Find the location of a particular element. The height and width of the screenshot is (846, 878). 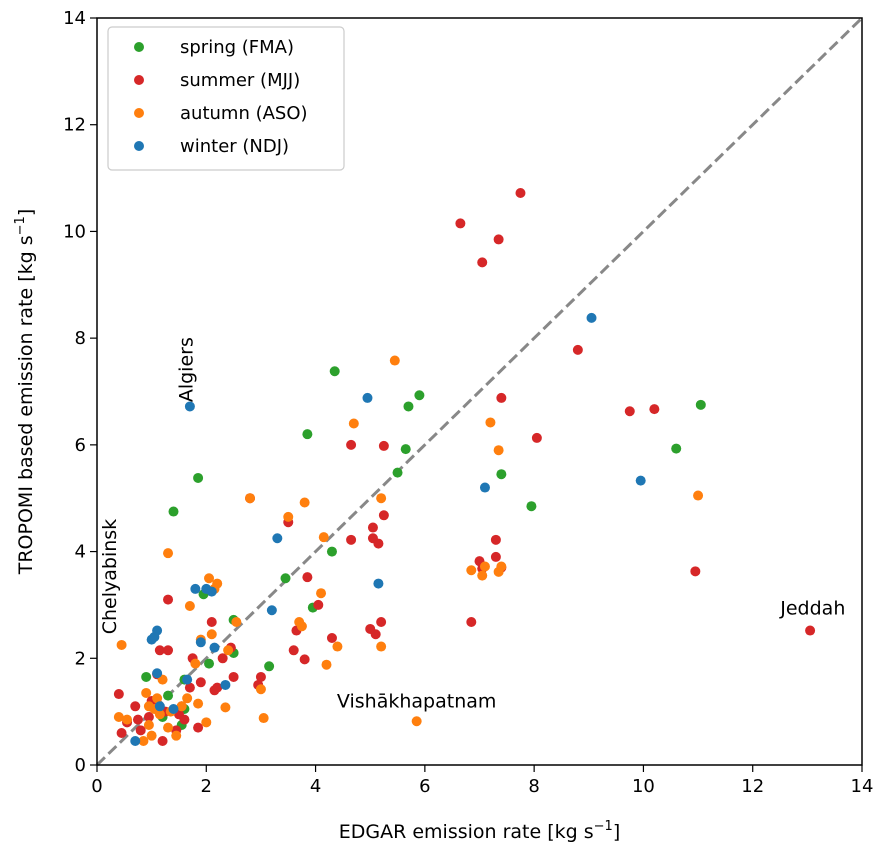

x-tick-label: 6 is located at coordinates (424, 786).